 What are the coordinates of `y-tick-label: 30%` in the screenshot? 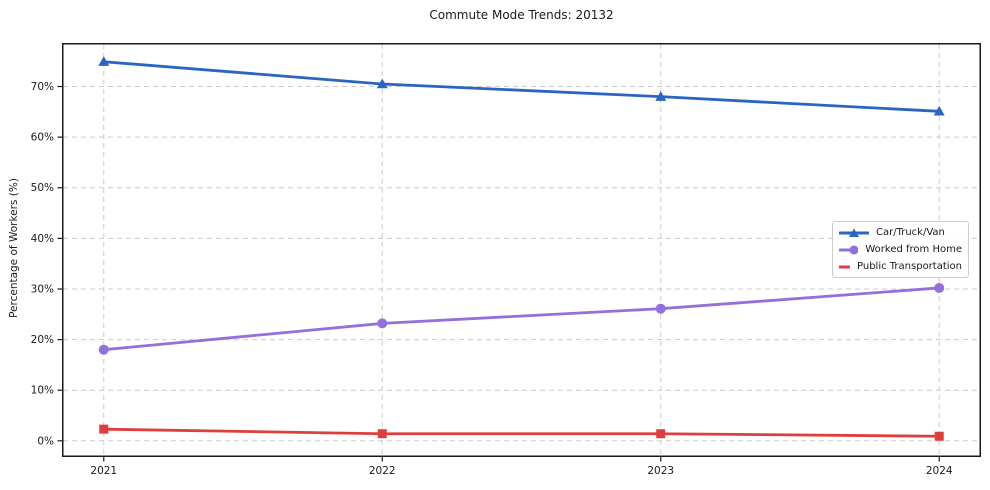 It's located at (42, 289).